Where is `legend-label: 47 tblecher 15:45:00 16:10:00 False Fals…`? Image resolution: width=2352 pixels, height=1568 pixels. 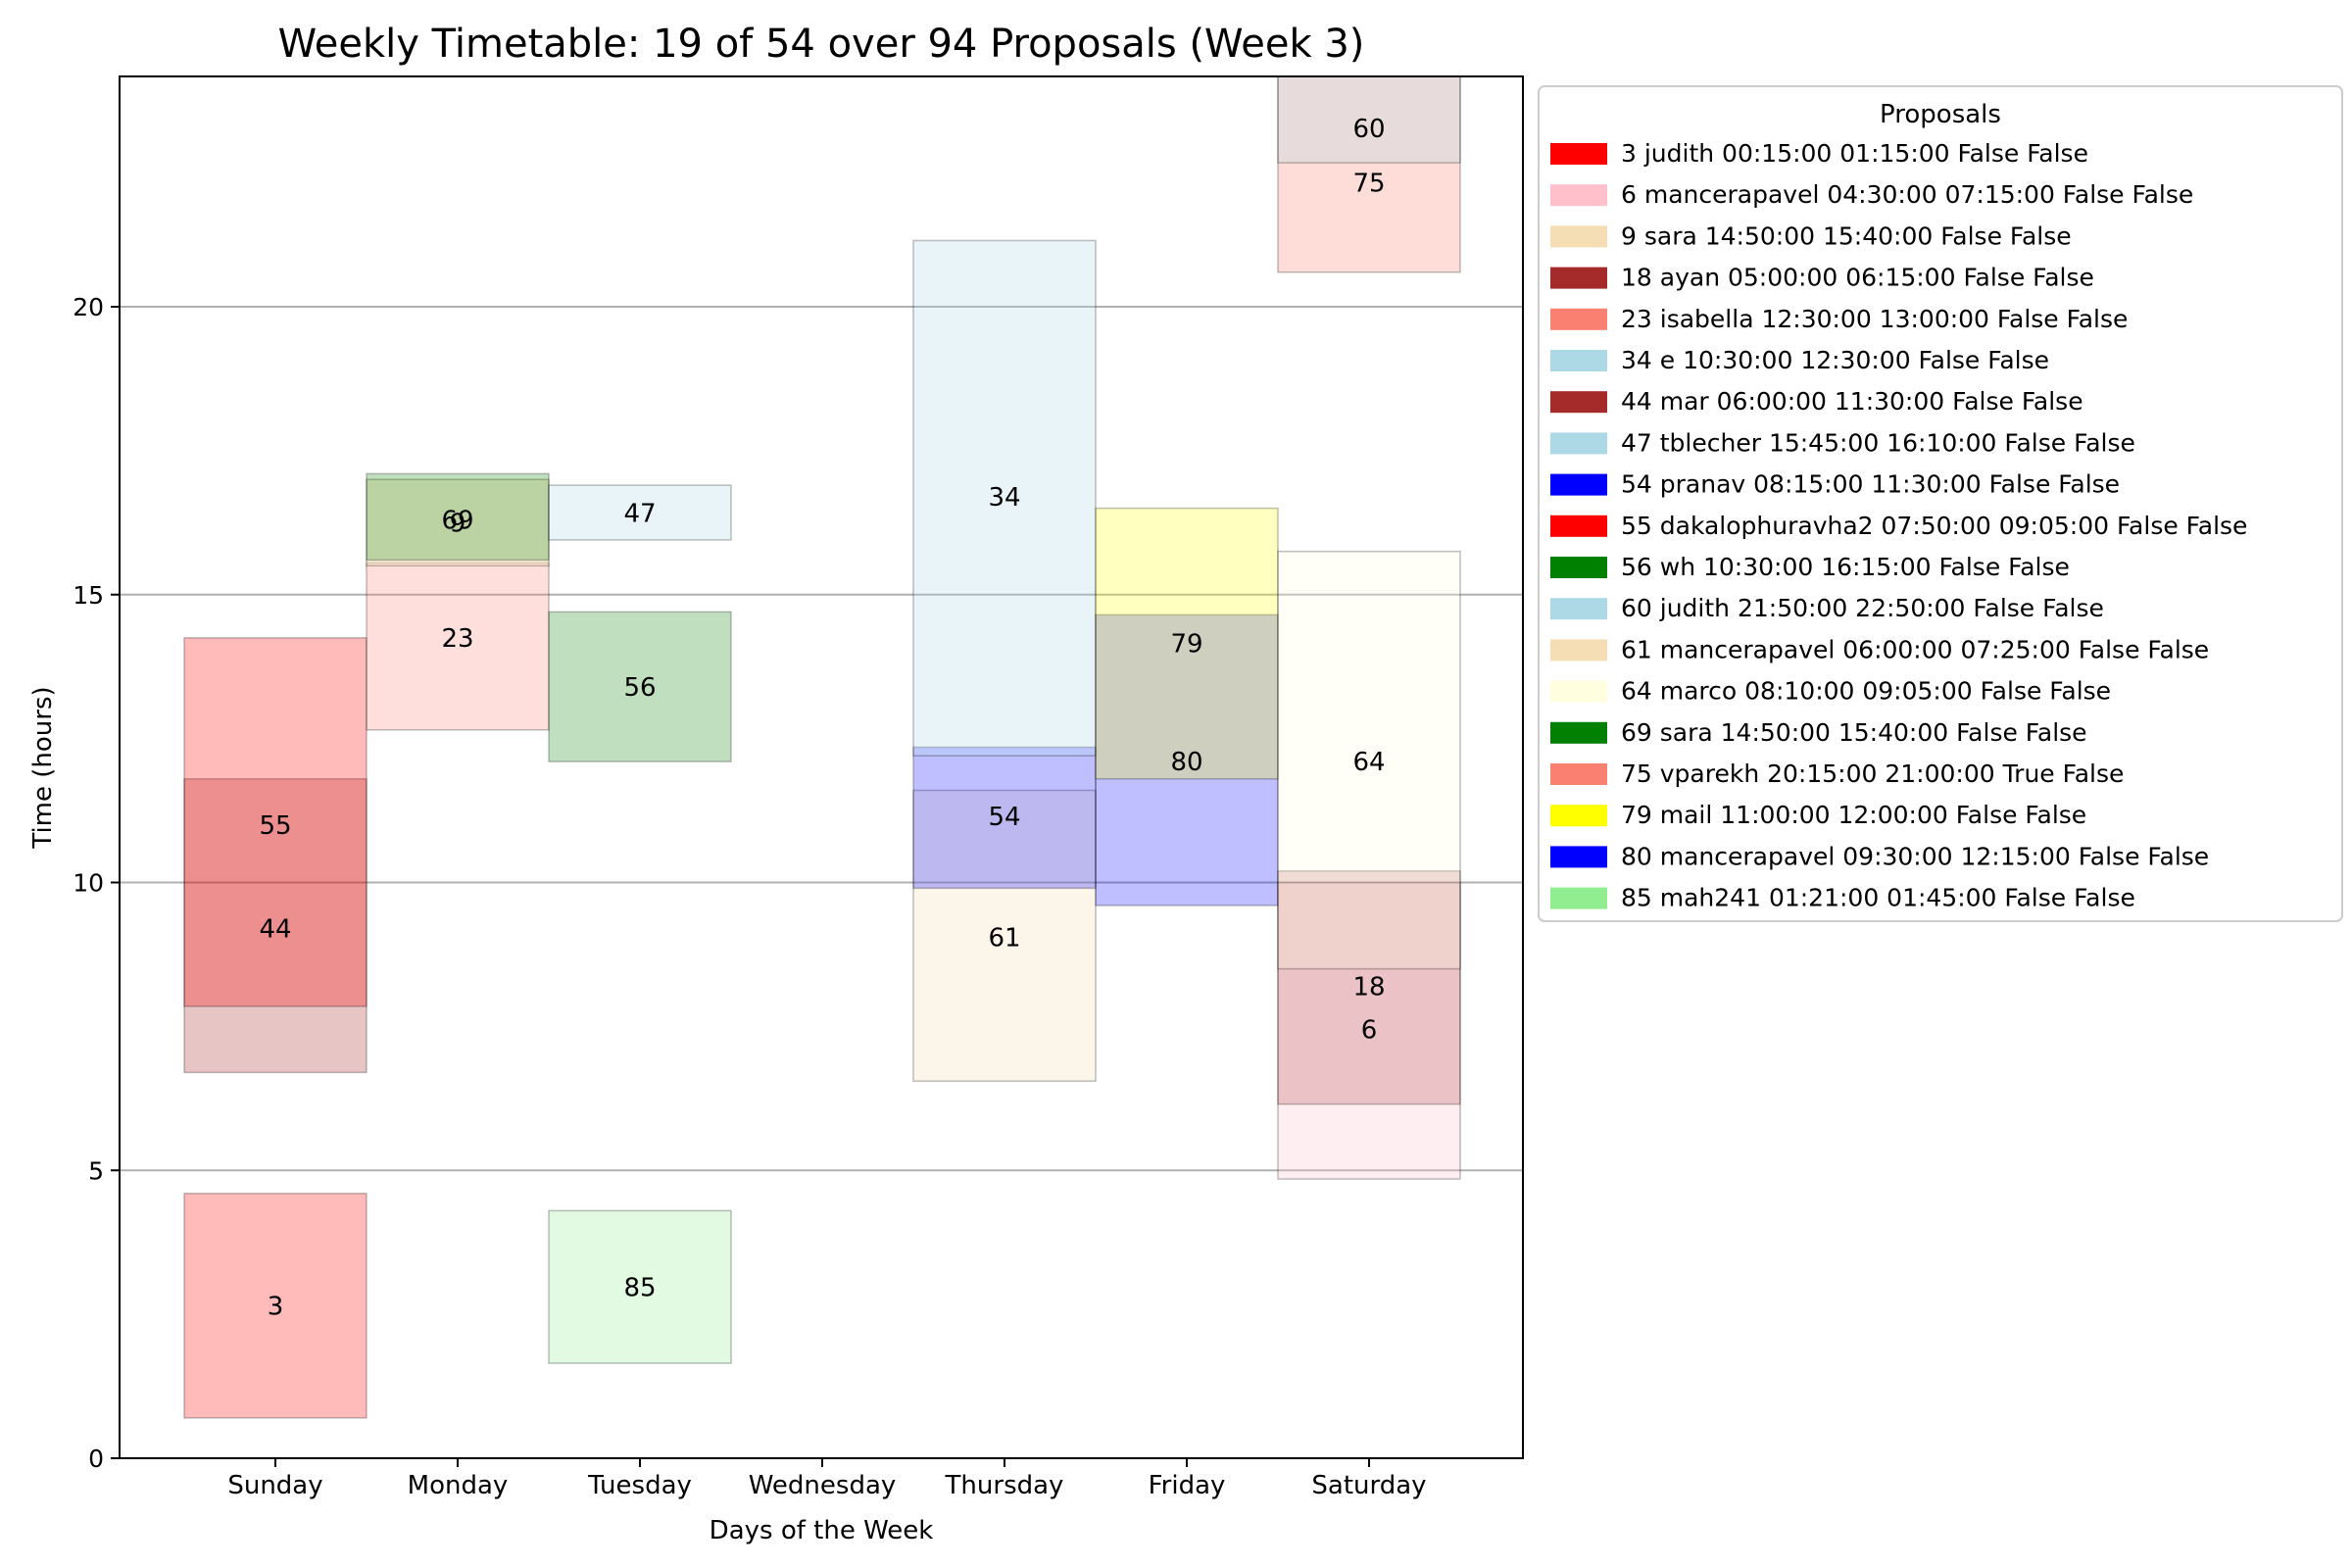
legend-label: 47 tblecher 15:45:00 16:10:00 False Fals… is located at coordinates (1878, 442).